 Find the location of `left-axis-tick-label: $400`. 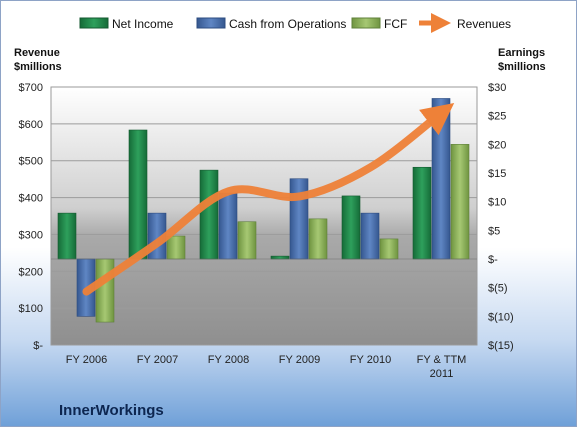

left-axis-tick-label: $400 is located at coordinates (31, 199).